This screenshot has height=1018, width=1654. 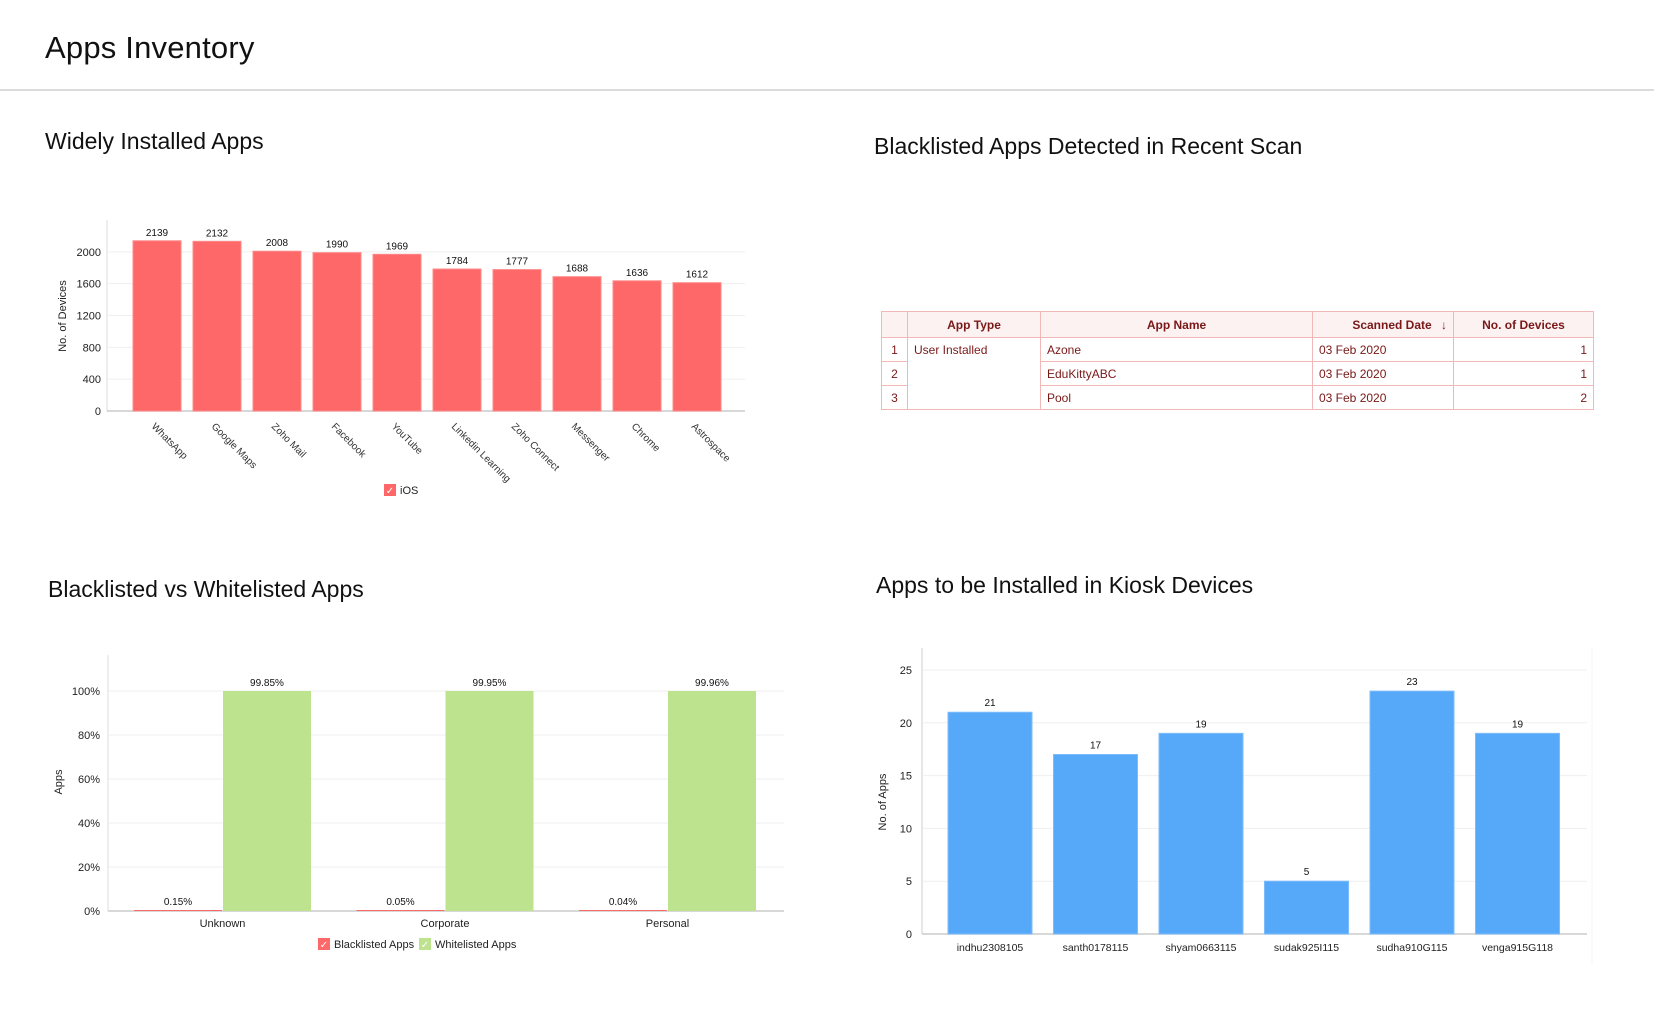 I want to click on x-tick-label: sudha910G115, so click(x=1411, y=948).